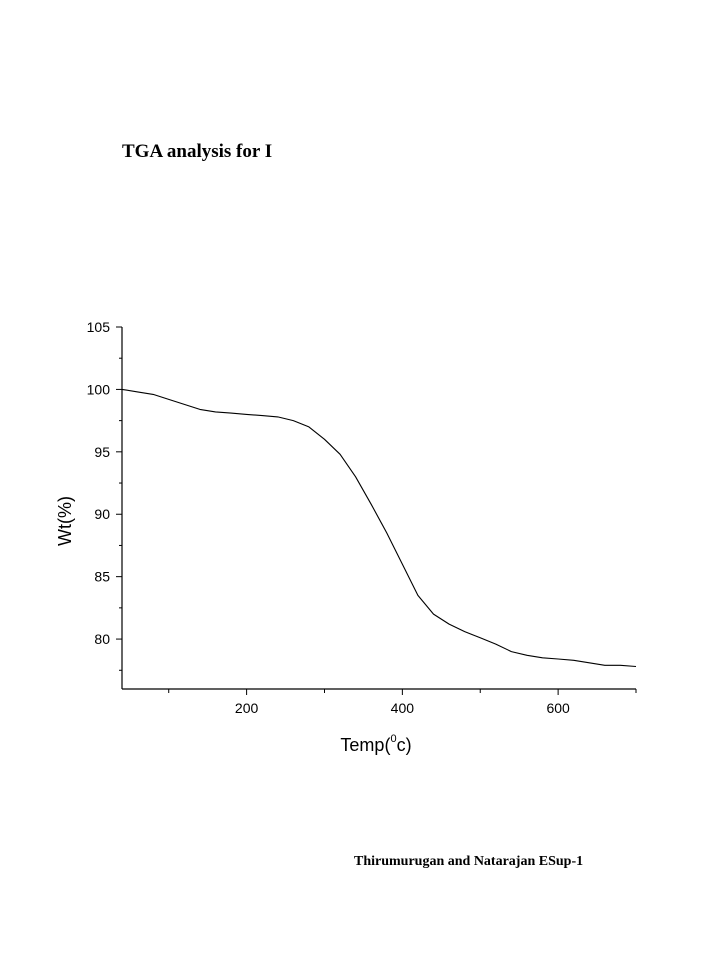  I want to click on y-tick-label: 80, so click(102, 639).